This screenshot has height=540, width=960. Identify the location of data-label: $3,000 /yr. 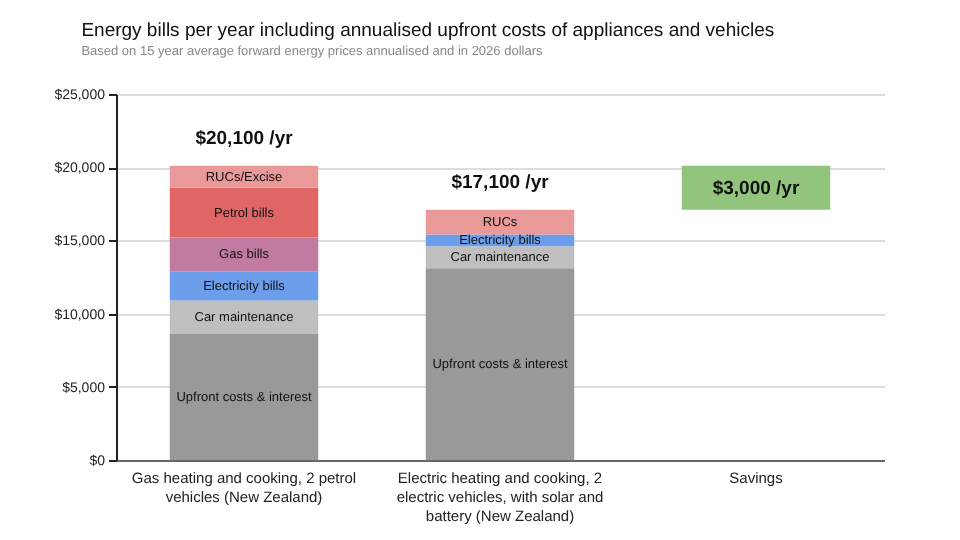
(756, 188).